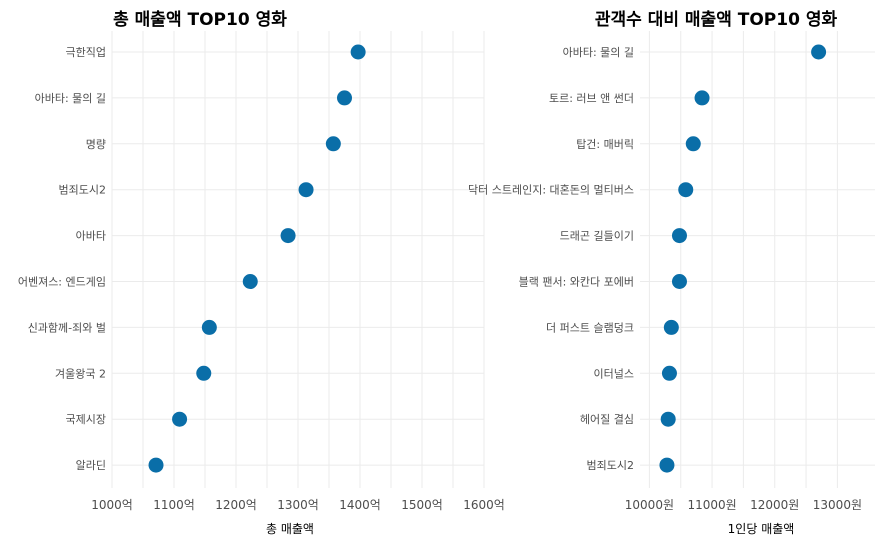 This screenshot has height=544, width=875. I want to click on x-tick-label: 10000원, so click(649, 505).